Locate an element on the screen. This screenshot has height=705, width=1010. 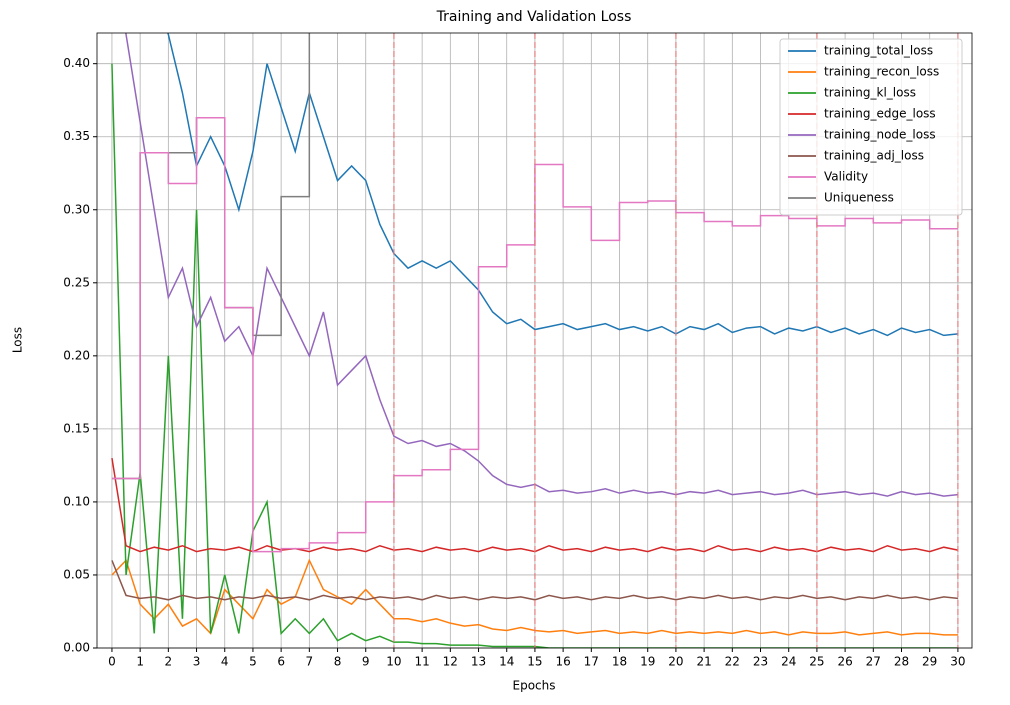
y-tick-label: 0.30 is located at coordinates (76, 209).